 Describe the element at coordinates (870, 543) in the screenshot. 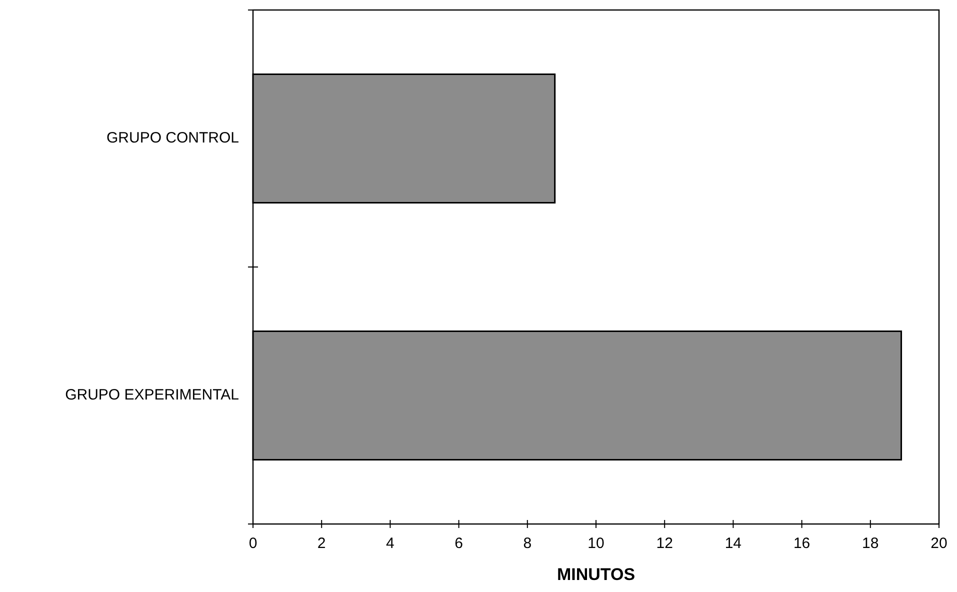

I see `x-tick-label: 18` at that location.